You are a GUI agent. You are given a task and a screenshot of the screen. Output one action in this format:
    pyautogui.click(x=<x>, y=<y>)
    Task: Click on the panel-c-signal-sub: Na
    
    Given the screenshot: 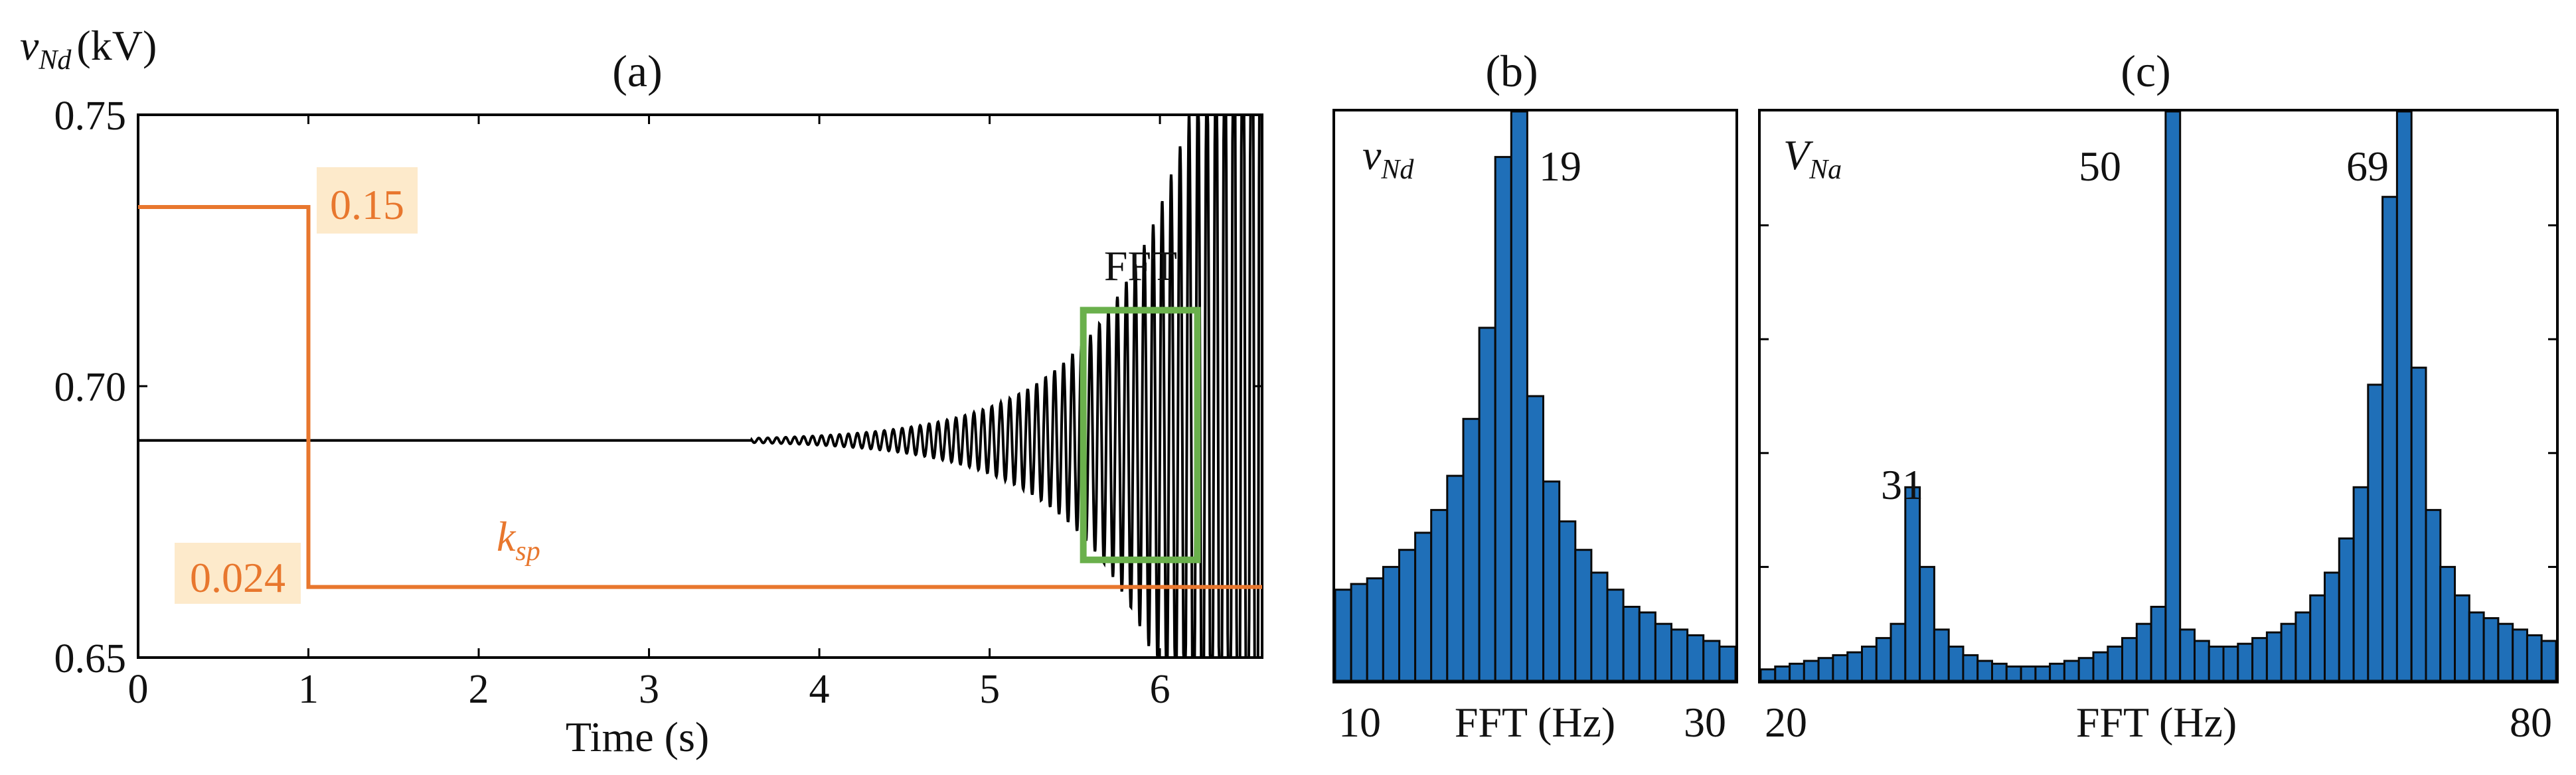 What is the action you would take?
    pyautogui.click(x=1825, y=170)
    